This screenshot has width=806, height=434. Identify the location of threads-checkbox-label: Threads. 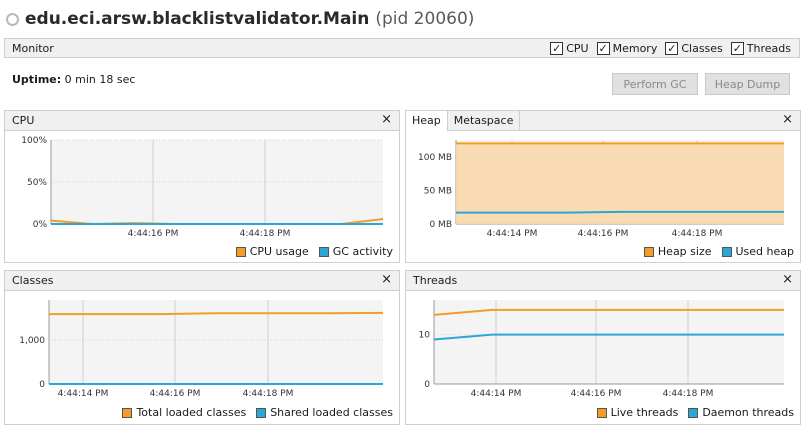
(768, 48).